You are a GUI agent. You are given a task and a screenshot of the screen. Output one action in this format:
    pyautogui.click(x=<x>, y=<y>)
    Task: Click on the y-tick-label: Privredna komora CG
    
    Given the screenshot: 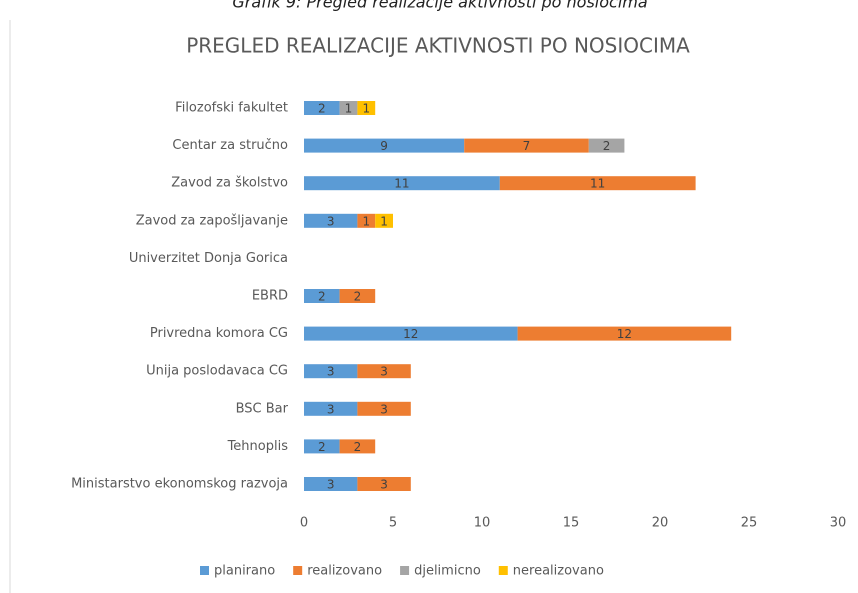 What is the action you would take?
    pyautogui.click(x=219, y=333)
    